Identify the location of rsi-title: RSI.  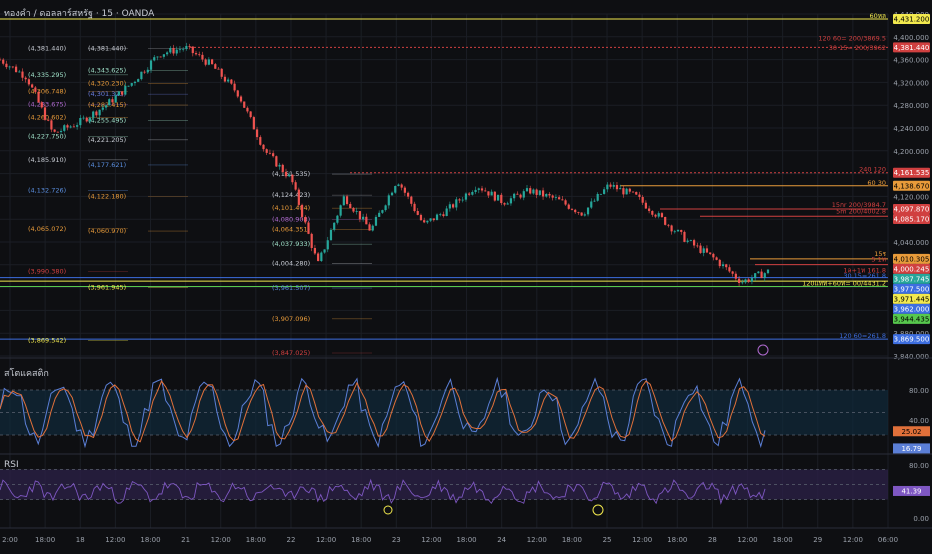
(11, 465).